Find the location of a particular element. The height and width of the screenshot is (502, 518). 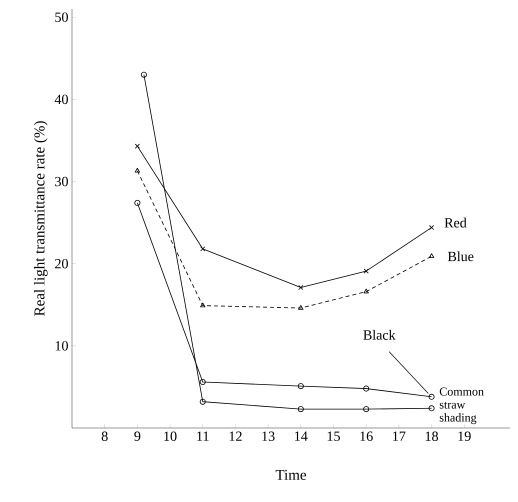

x-tick-label: 11 is located at coordinates (203, 436).